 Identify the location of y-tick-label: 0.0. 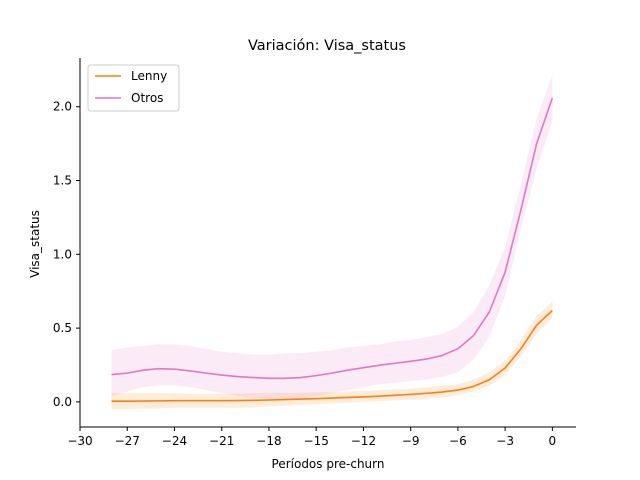
(62, 402).